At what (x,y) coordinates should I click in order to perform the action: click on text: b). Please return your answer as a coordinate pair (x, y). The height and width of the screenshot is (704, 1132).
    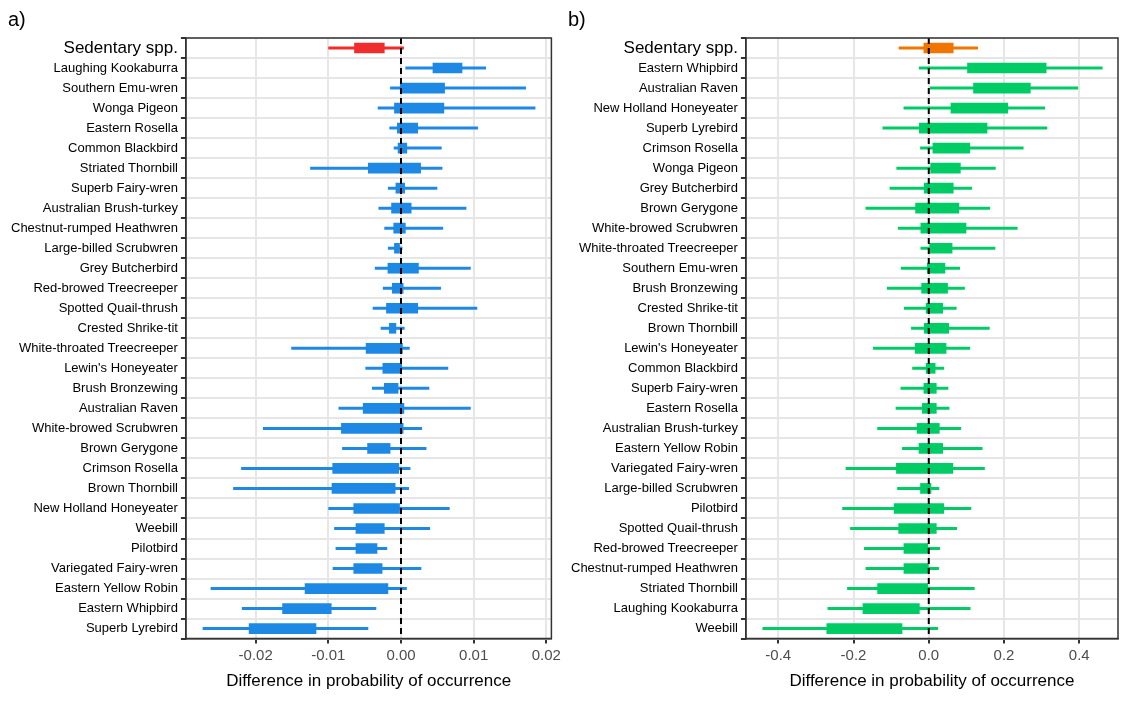
    Looking at the image, I should click on (577, 18).